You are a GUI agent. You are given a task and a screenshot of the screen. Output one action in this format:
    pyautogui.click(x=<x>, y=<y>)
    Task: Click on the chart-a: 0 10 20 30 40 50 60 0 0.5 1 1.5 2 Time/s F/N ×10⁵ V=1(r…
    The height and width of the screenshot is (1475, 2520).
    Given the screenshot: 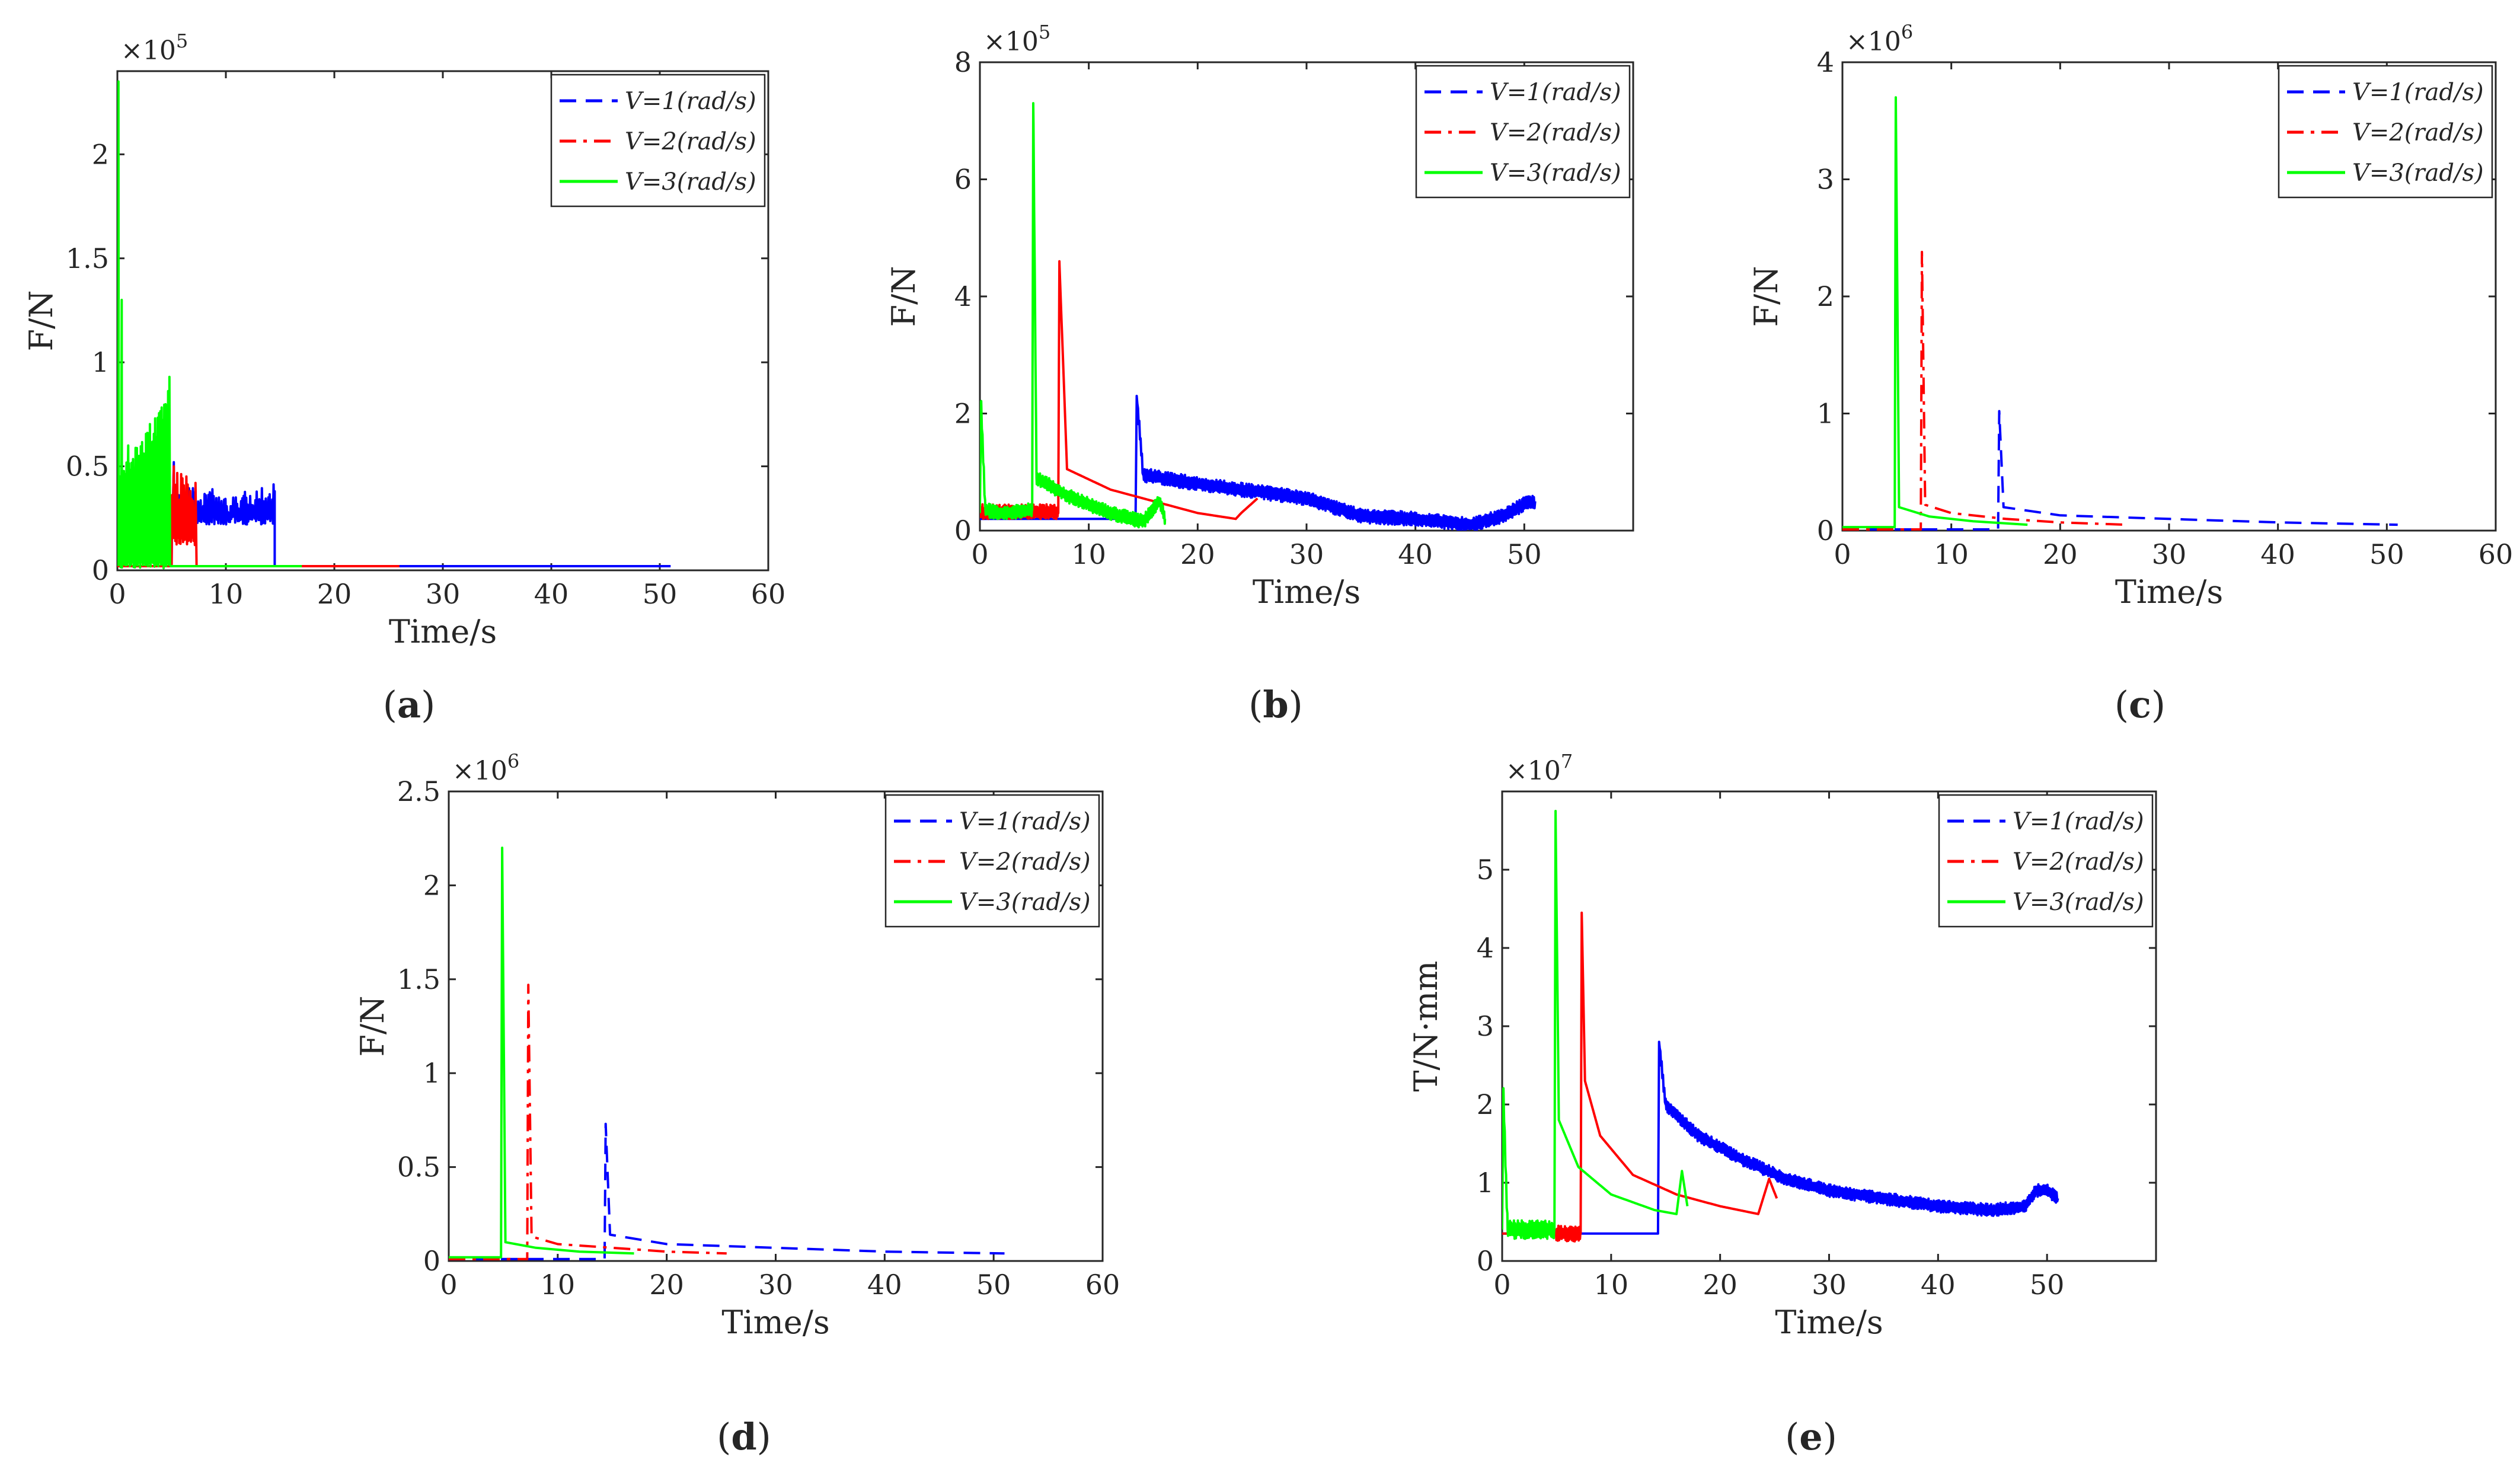 What is the action you would take?
    pyautogui.click(x=404, y=340)
    